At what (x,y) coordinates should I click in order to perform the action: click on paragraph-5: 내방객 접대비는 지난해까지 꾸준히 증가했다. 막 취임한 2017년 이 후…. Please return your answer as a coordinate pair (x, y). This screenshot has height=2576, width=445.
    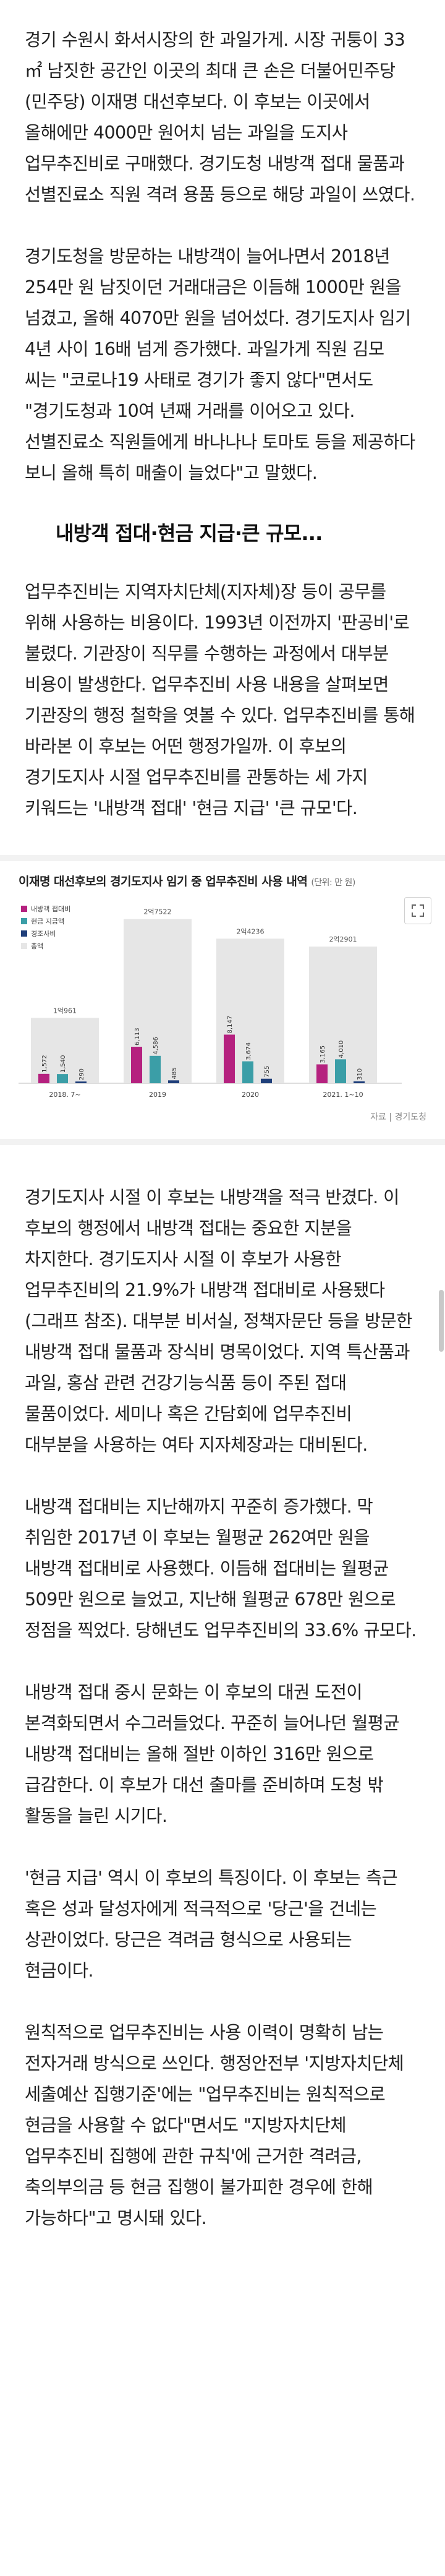
    Looking at the image, I should click on (221, 1568).